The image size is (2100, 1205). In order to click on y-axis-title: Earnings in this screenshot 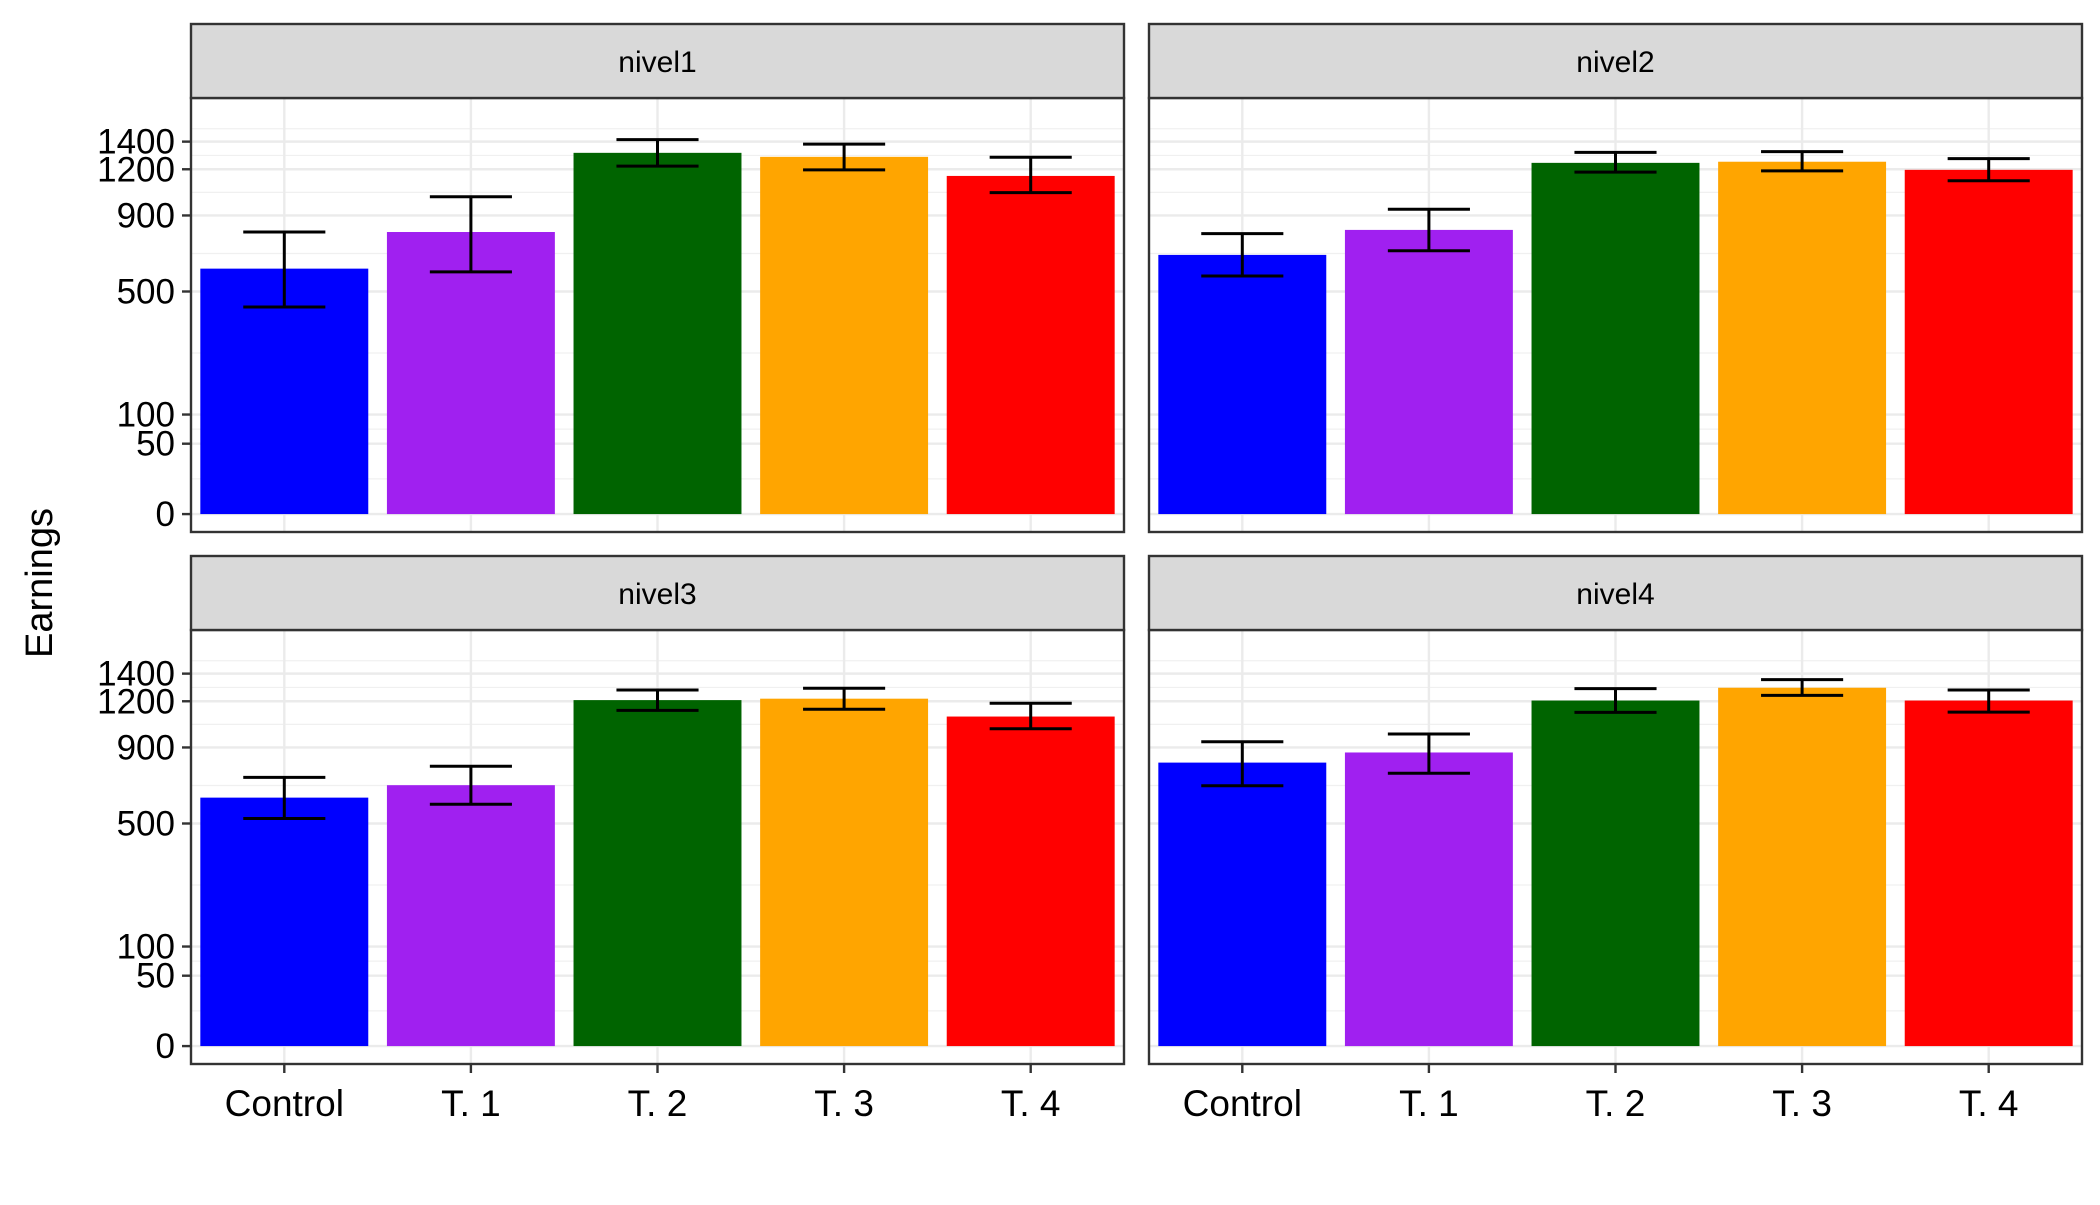, I will do `click(40, 583)`.